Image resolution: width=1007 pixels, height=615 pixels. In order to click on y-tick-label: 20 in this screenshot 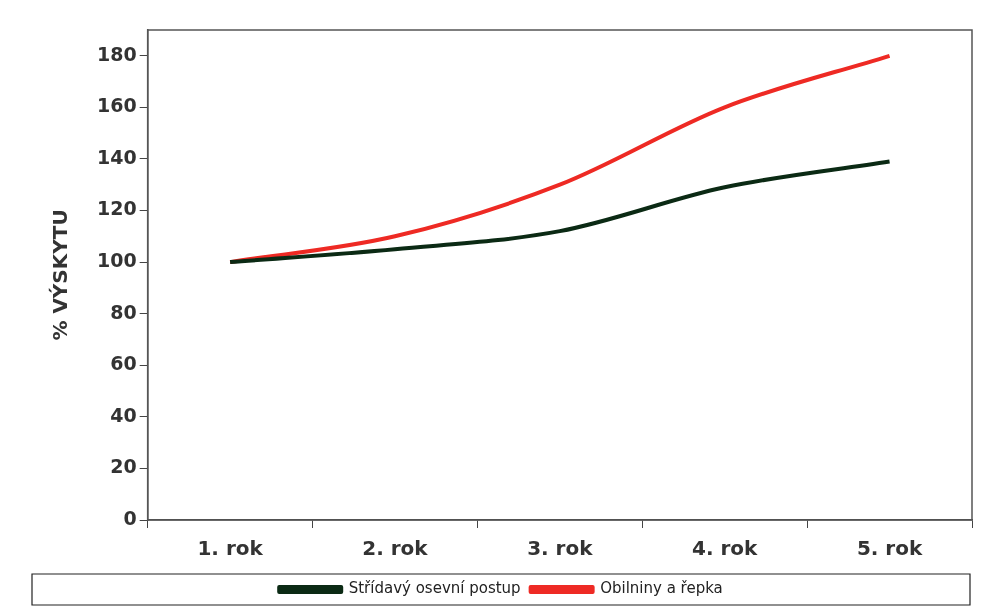, I will do `click(123, 466)`.